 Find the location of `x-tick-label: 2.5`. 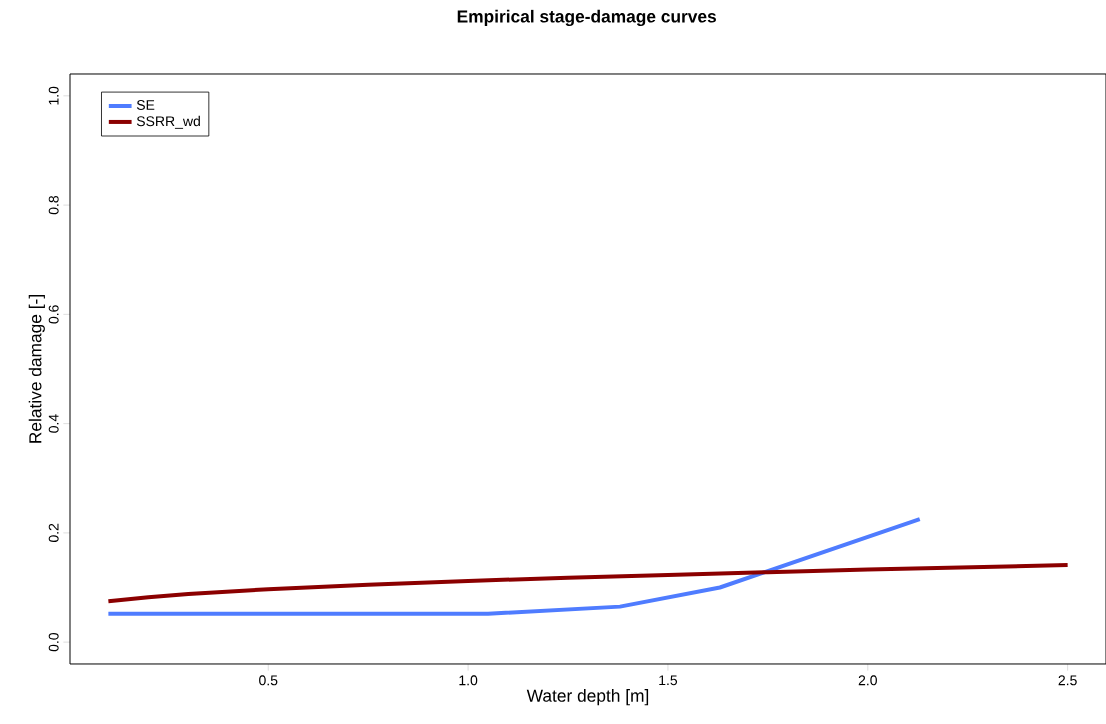

x-tick-label: 2.5 is located at coordinates (1067, 680).